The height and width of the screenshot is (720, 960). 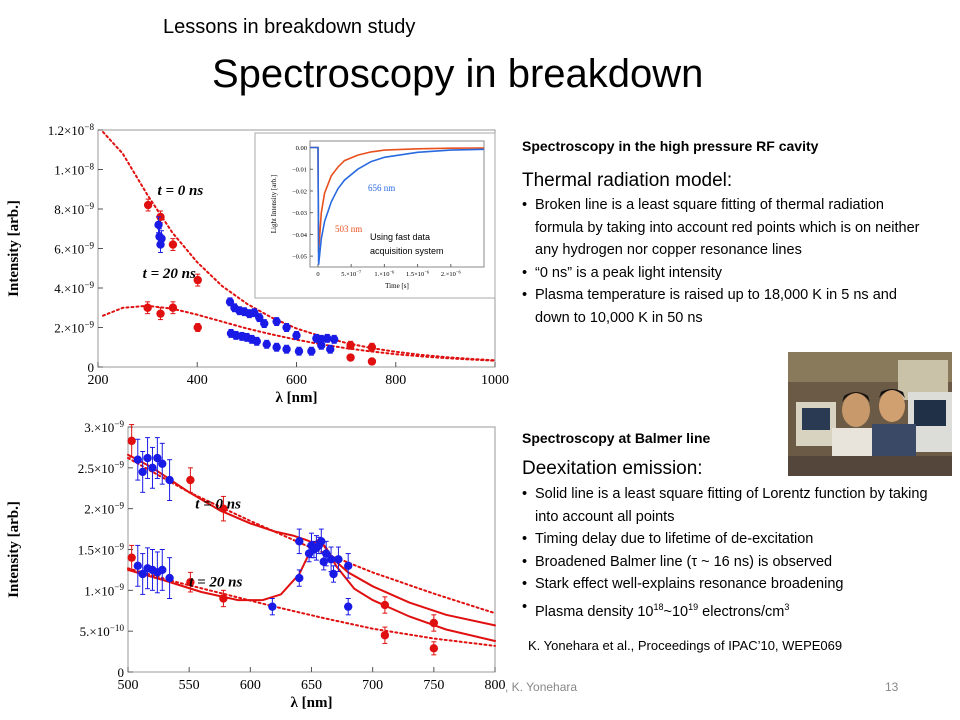 What do you see at coordinates (101, 549) in the screenshot?
I see `y-tick-label: 1.5×10⁻⁹` at bounding box center [101, 549].